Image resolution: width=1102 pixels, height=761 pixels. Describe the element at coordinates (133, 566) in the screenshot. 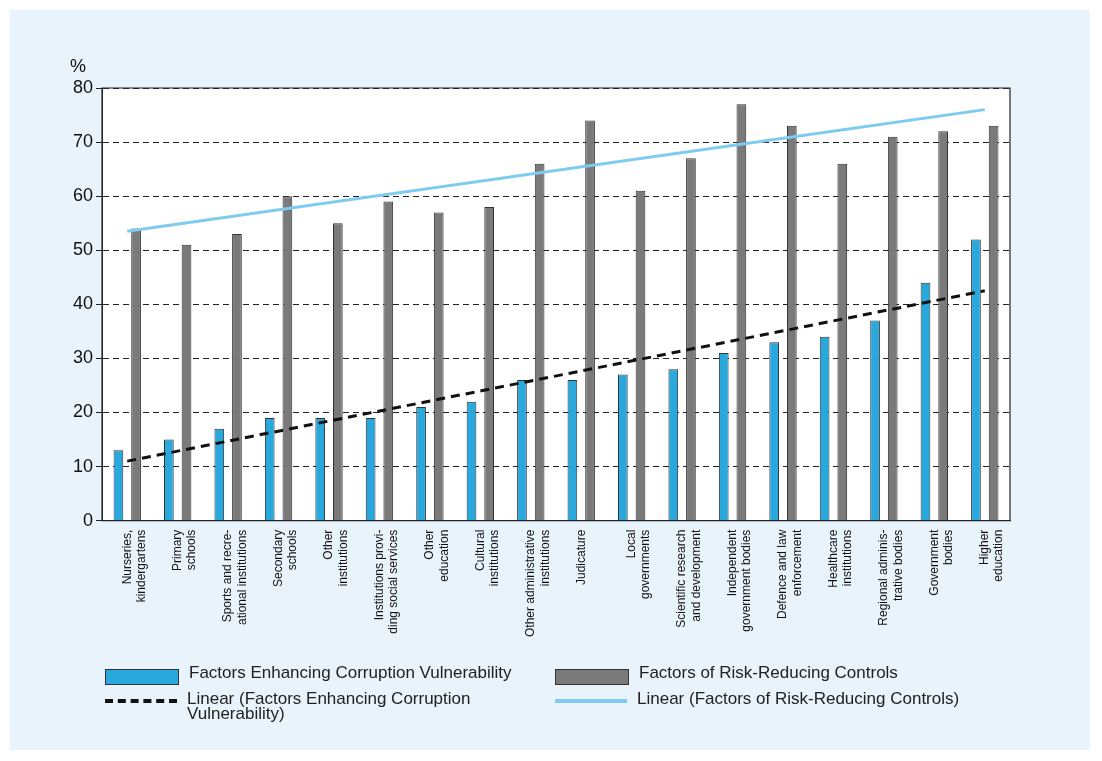

I see `x-tick-label: Nurseries, kindergartens` at that location.